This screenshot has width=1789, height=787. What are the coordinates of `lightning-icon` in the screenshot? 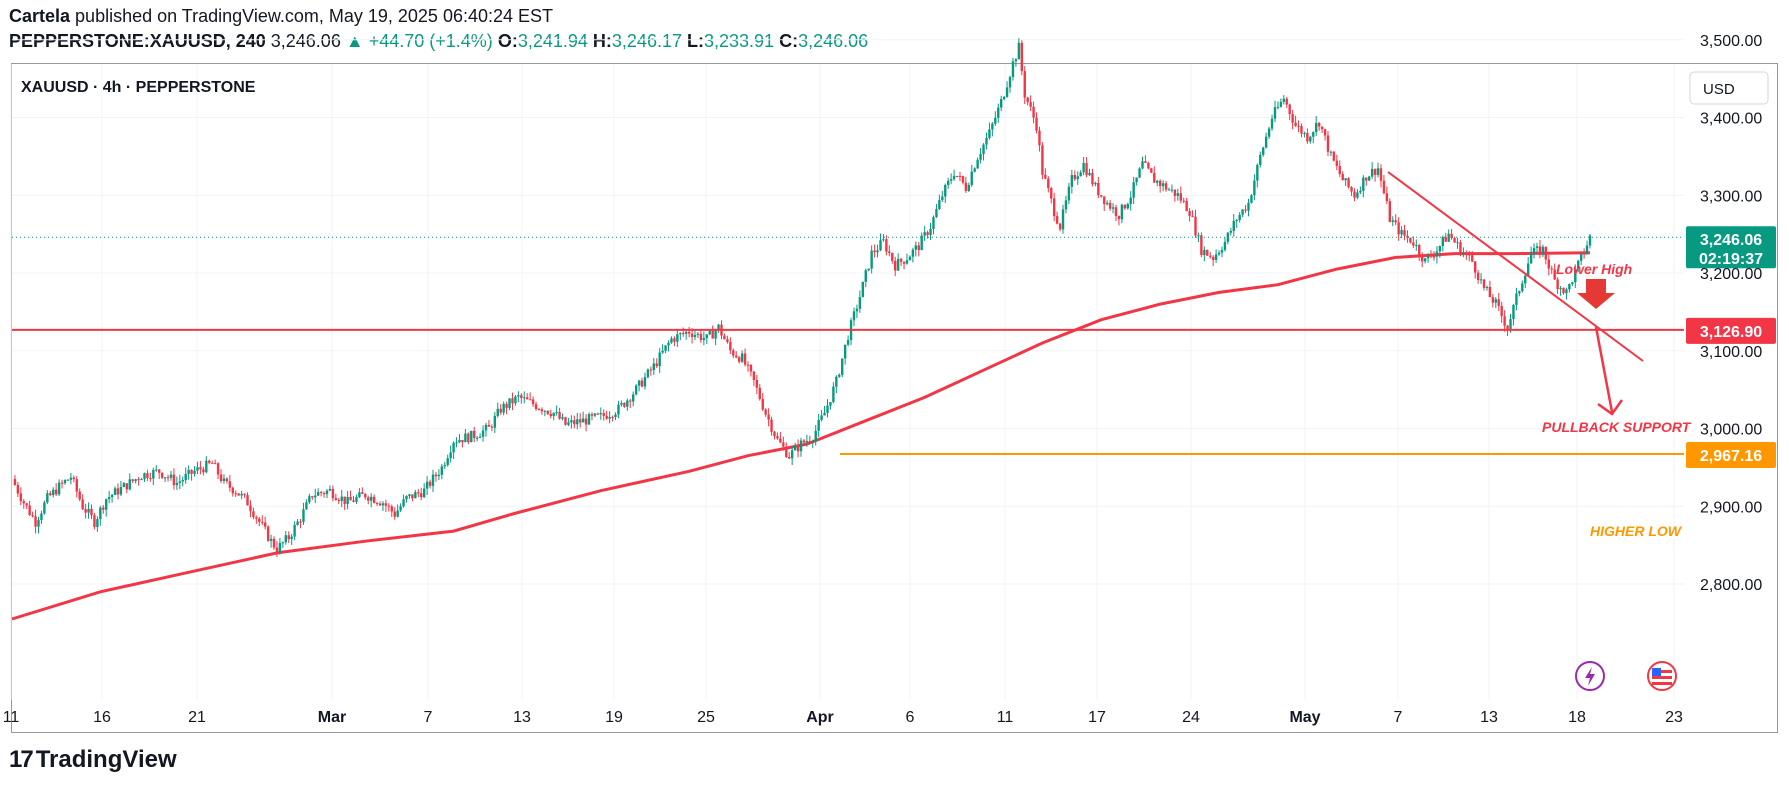 It's located at (1590, 676).